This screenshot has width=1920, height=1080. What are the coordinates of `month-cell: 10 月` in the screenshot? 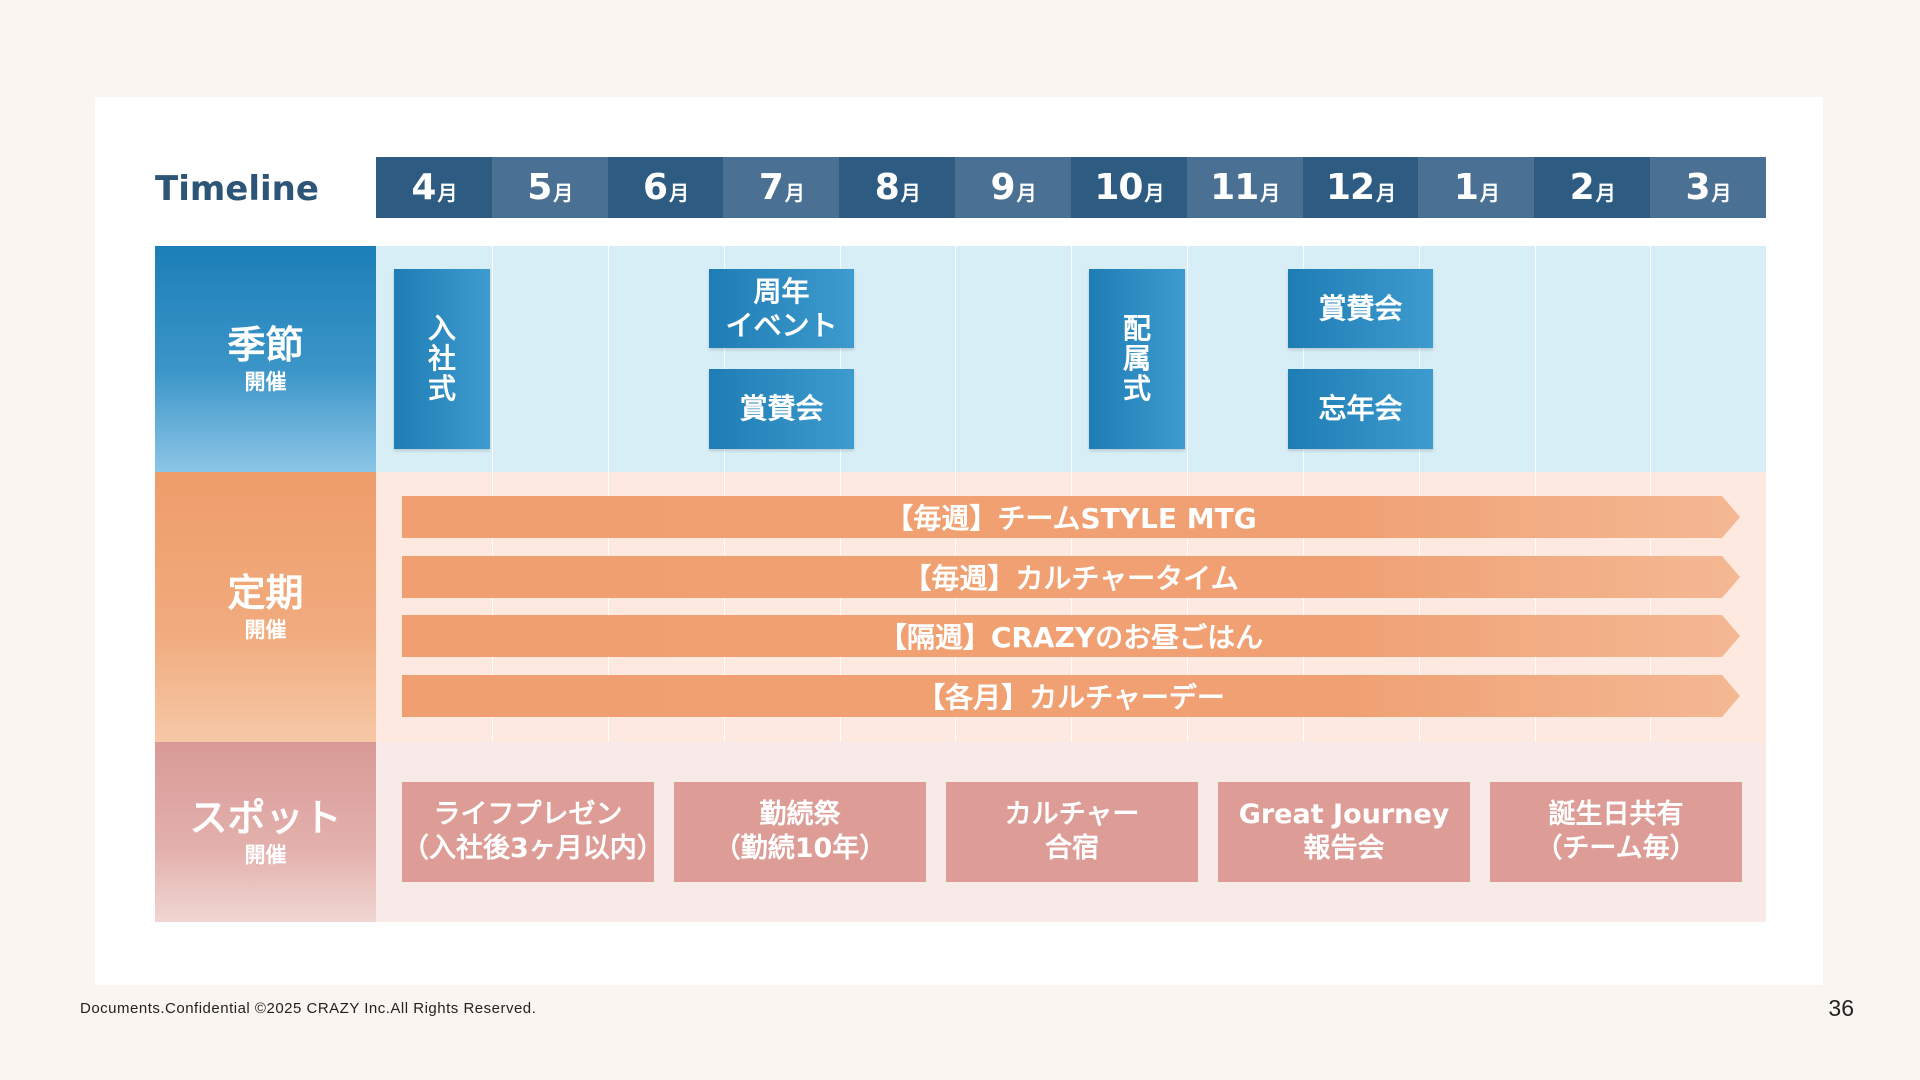 It's located at (1128, 187).